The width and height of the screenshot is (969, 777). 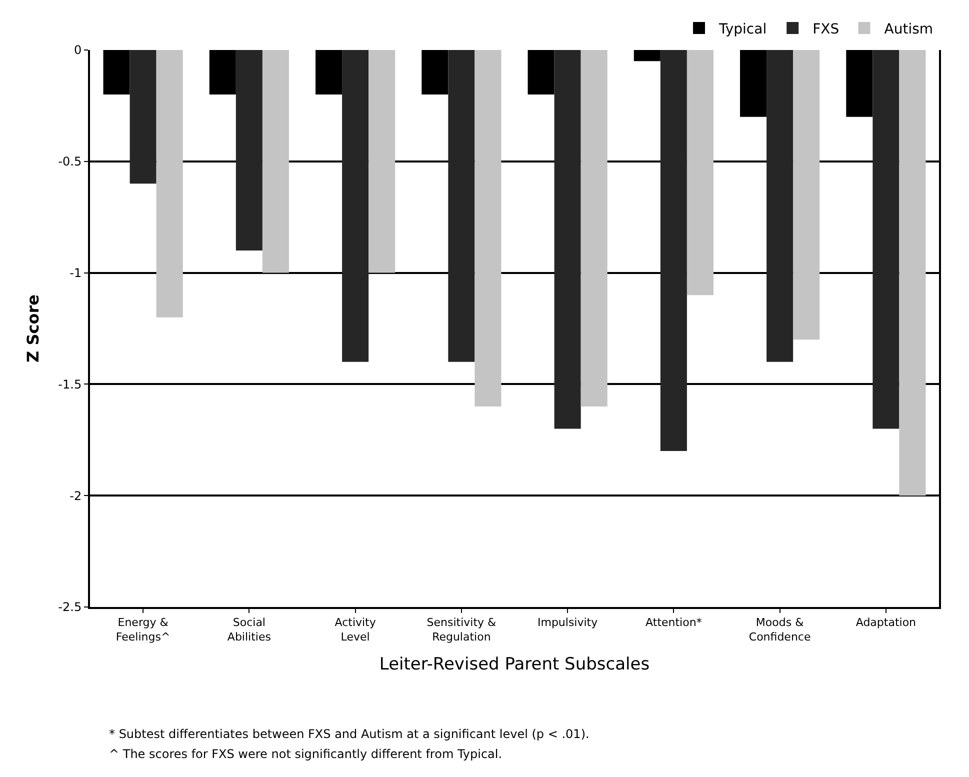 What do you see at coordinates (70, 607) in the screenshot?
I see `y-tick-label: -2.5` at bounding box center [70, 607].